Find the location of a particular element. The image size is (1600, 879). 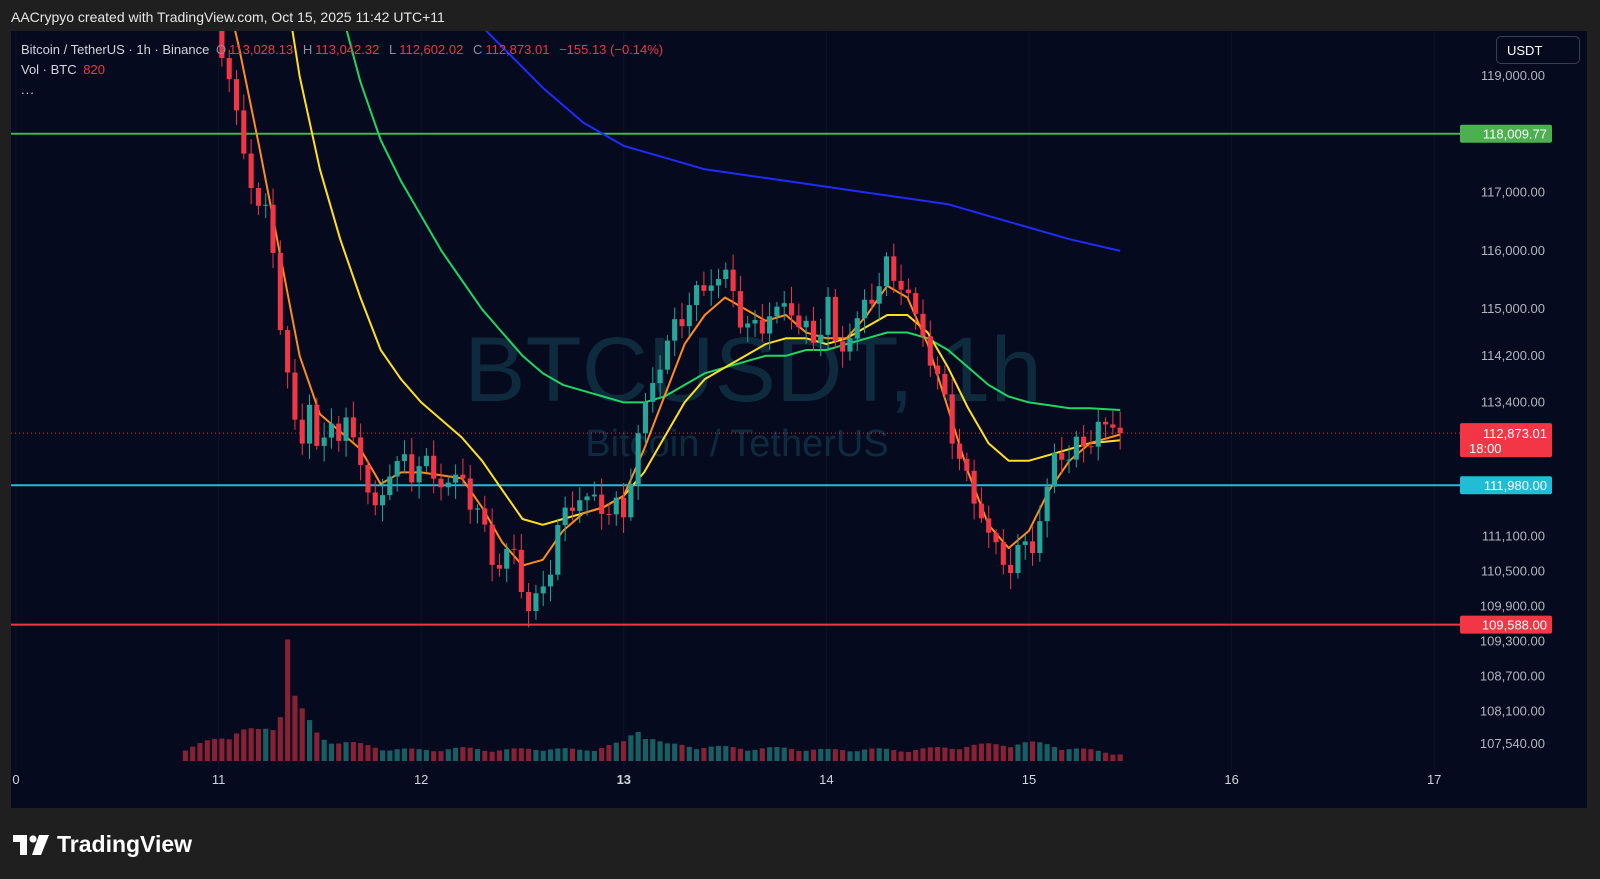

price-tick-label: 114,200.00 is located at coordinates (1513, 355).